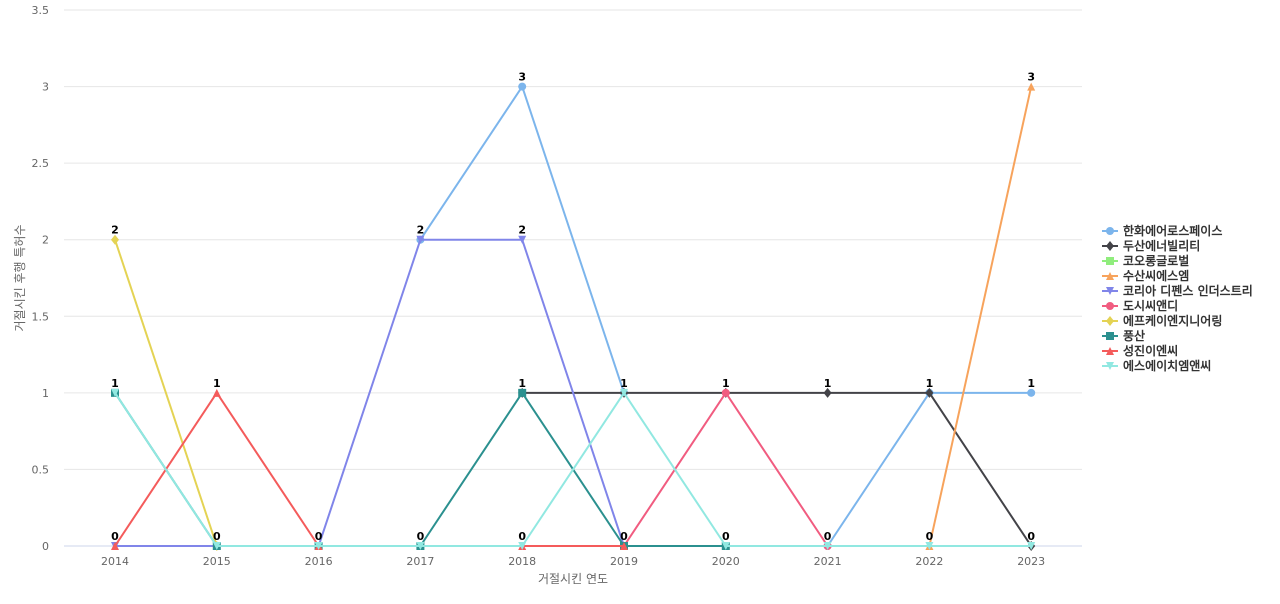  Describe the element at coordinates (1150, 305) in the screenshot. I see `legend-label: 도시씨앤디` at that location.